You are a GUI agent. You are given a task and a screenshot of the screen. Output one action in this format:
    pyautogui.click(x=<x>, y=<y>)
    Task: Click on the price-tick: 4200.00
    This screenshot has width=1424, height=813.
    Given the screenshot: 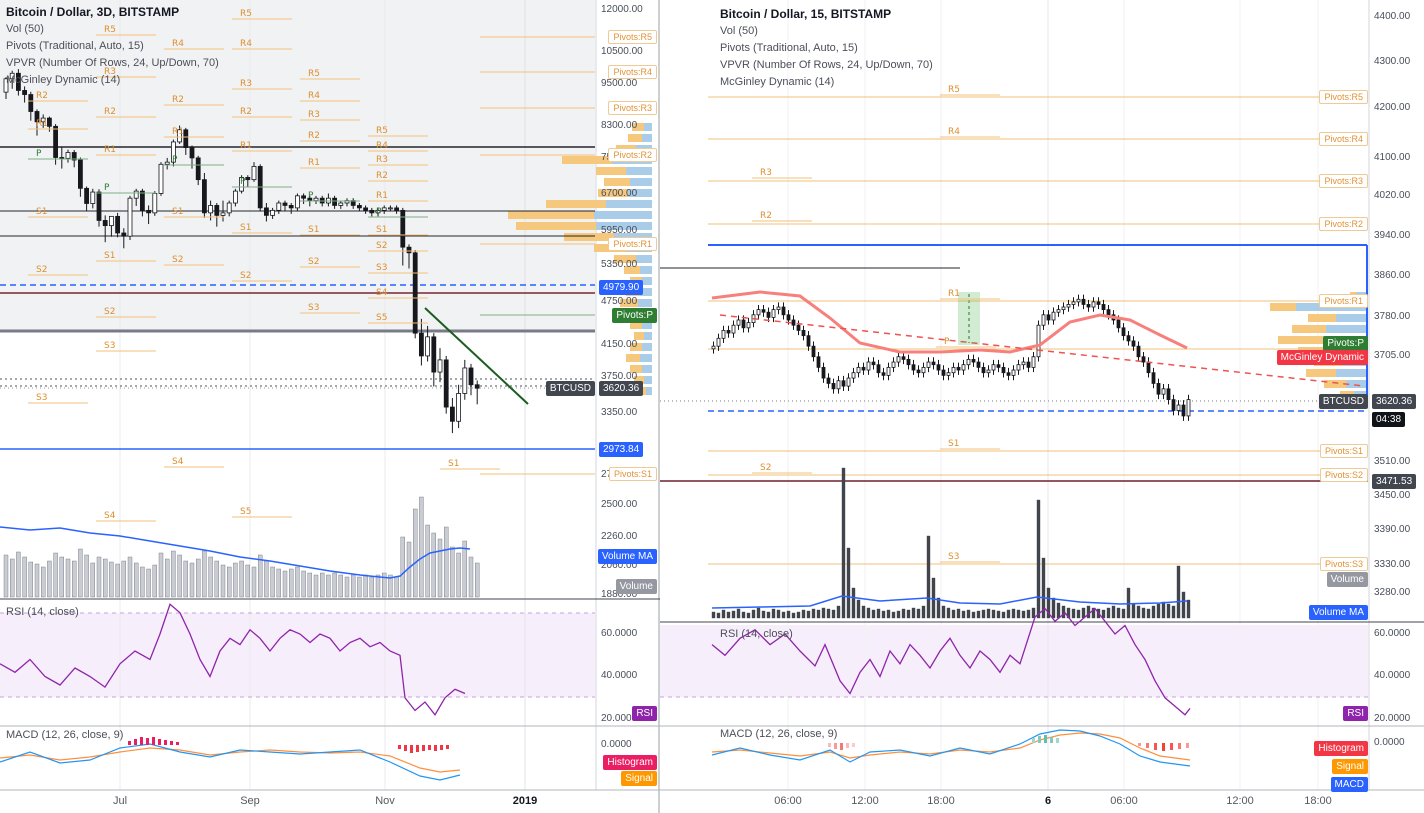 What is the action you would take?
    pyautogui.click(x=1392, y=107)
    